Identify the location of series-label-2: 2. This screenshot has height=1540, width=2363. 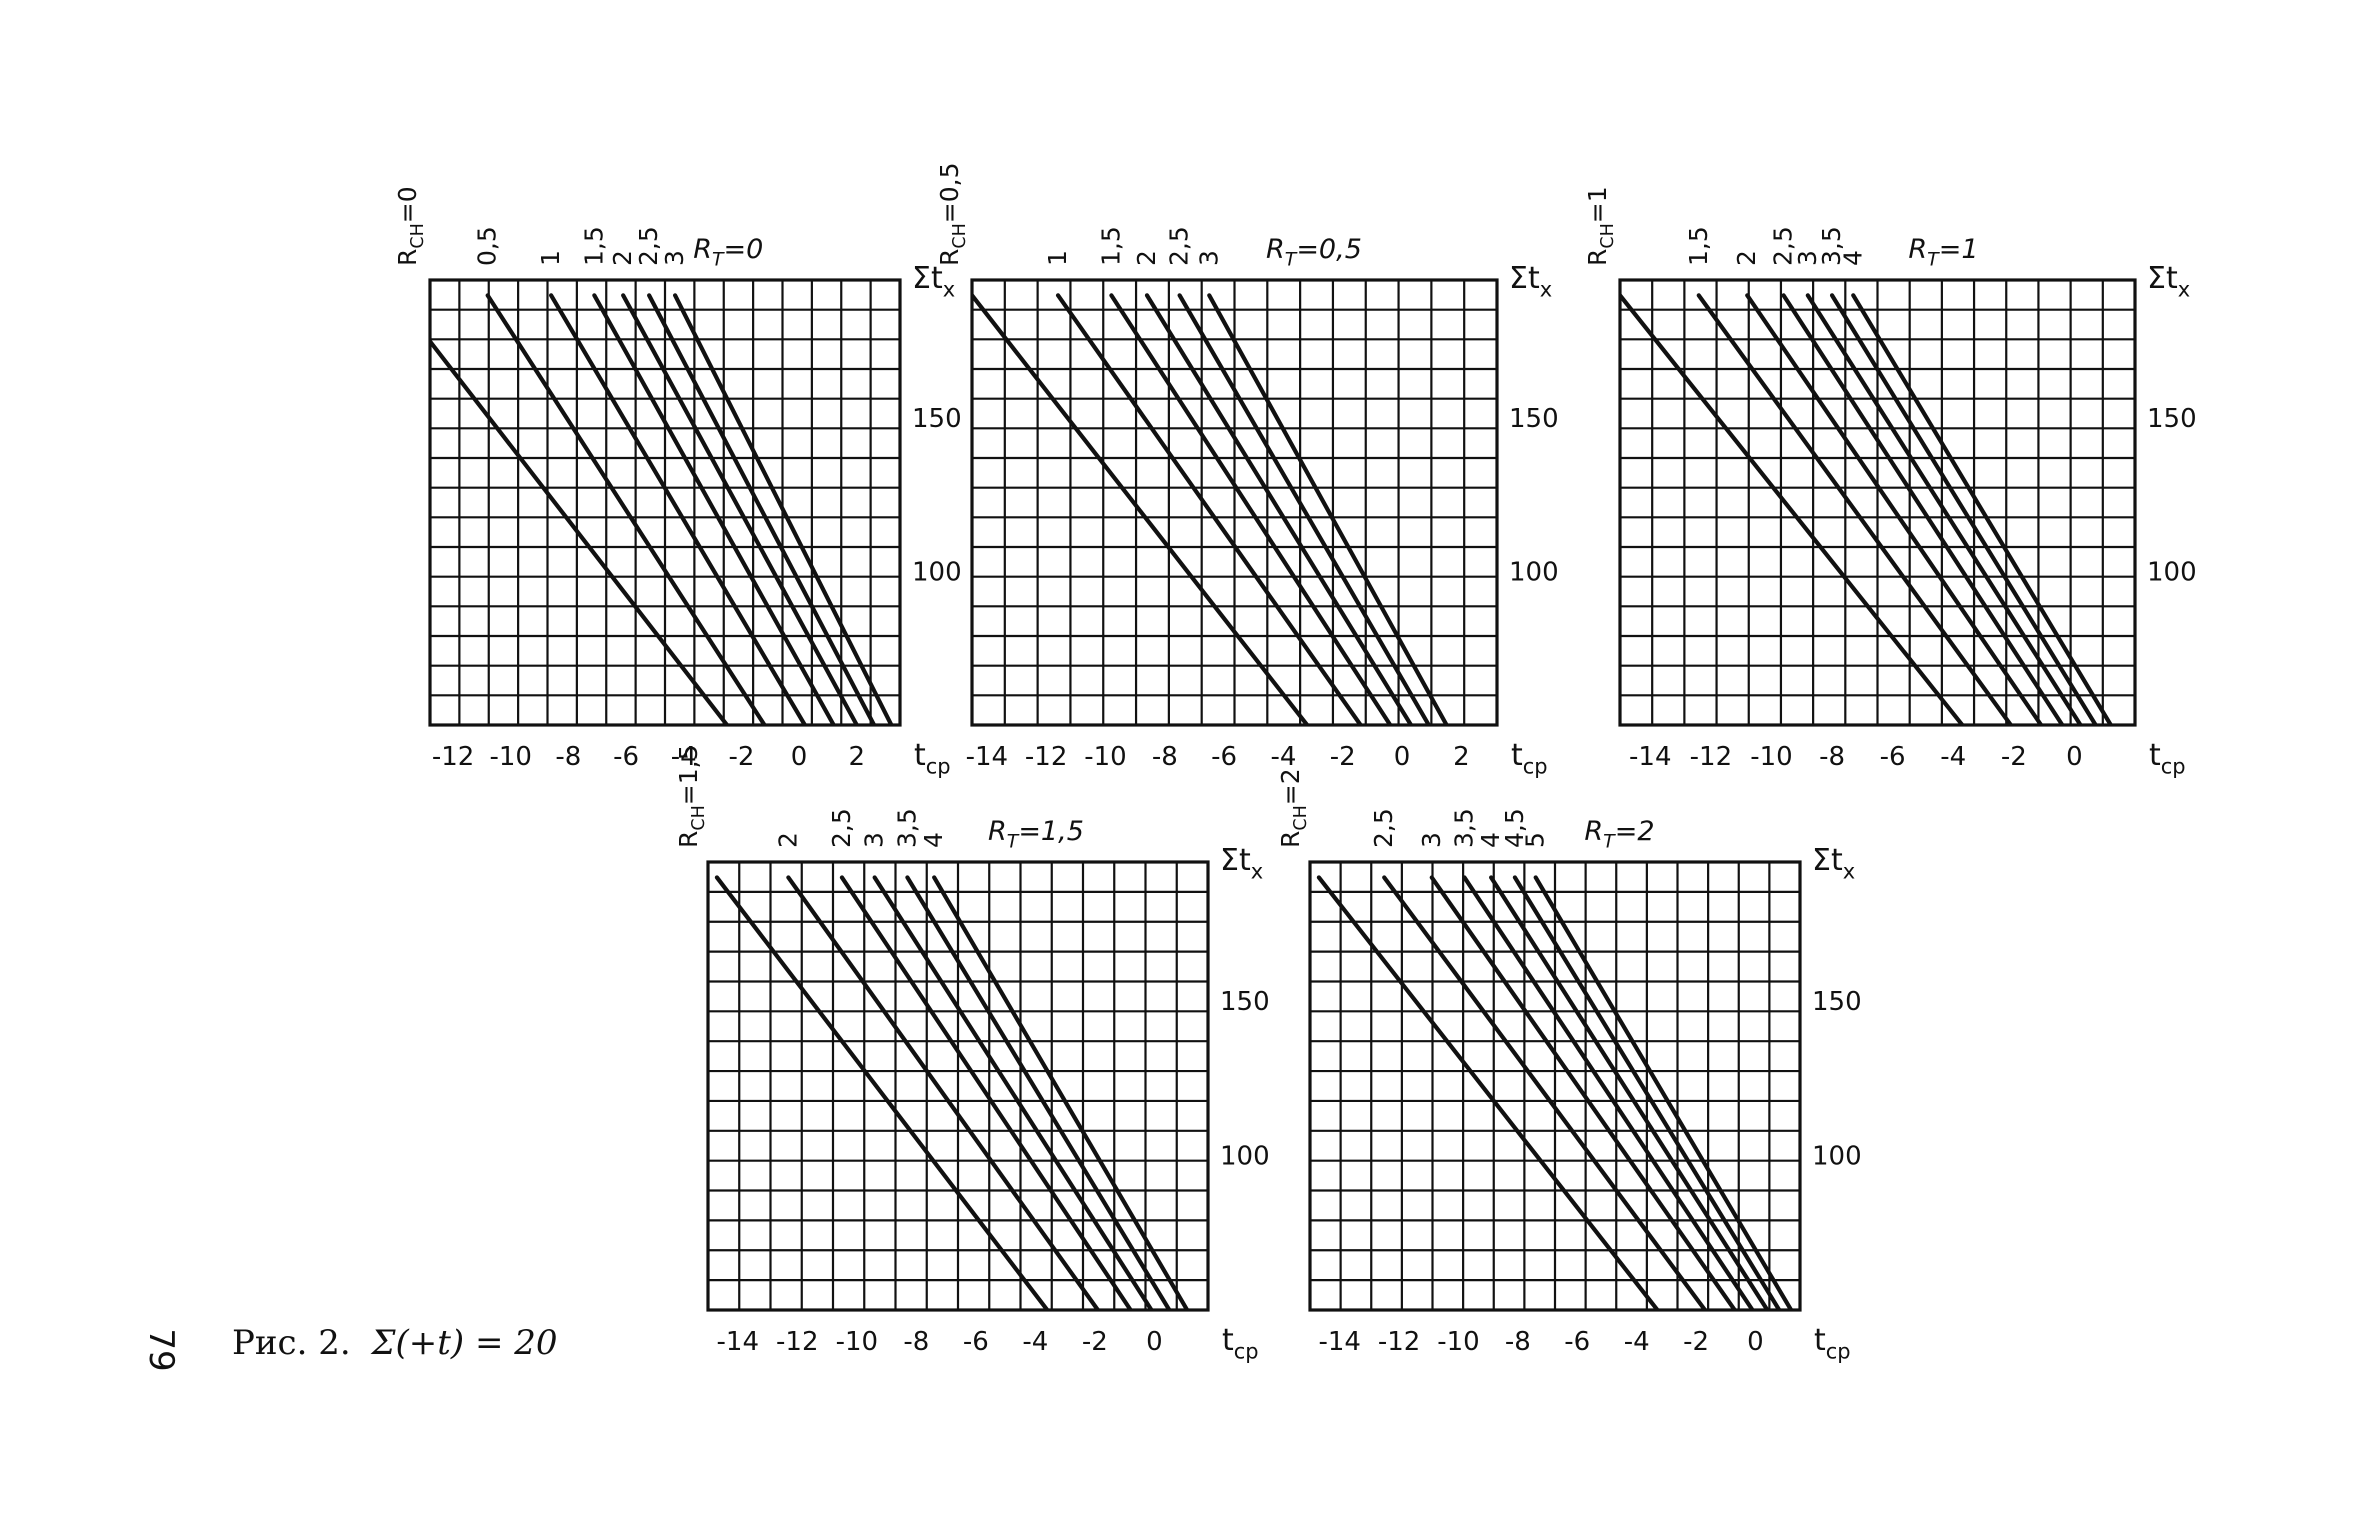
(787, 840).